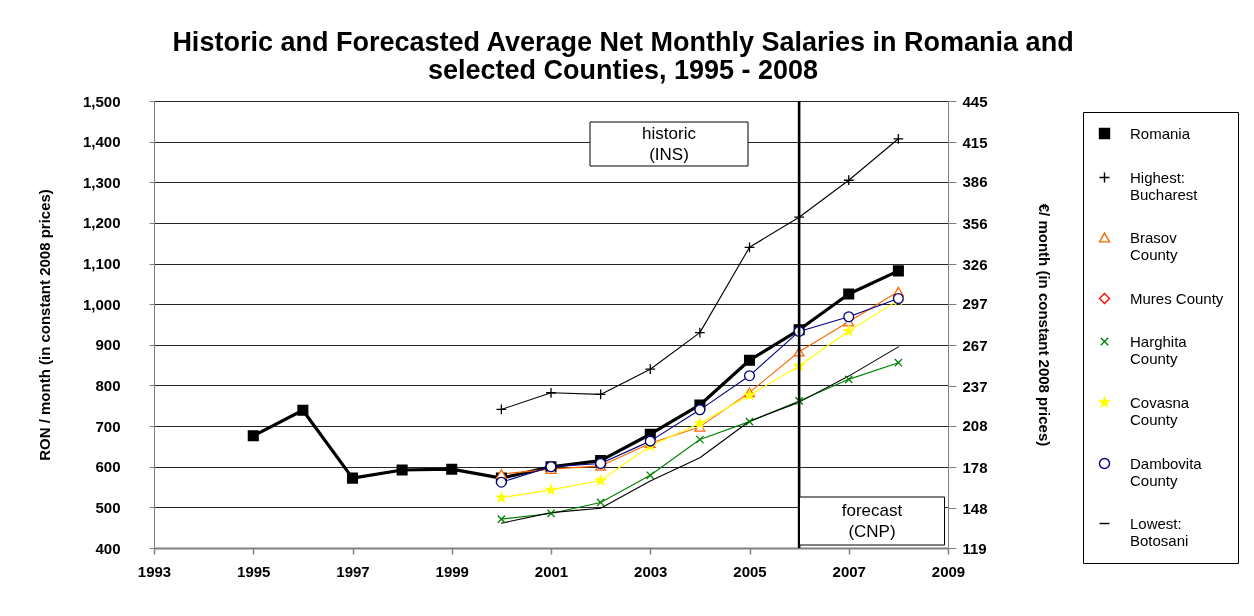  What do you see at coordinates (975, 426) in the screenshot?
I see `y2-tick-label: 208` at bounding box center [975, 426].